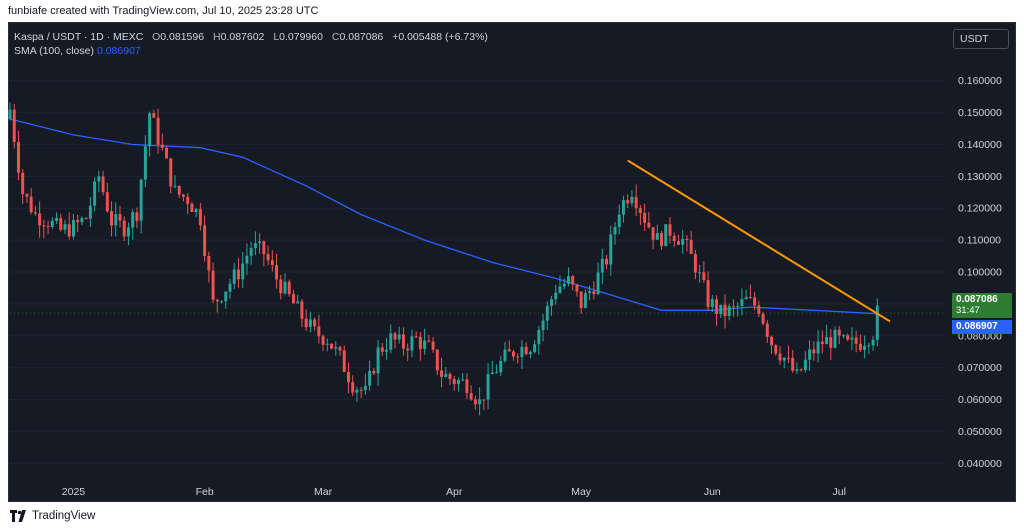 The height and width of the screenshot is (532, 1024). What do you see at coordinates (156, 37) in the screenshot?
I see `open-label: O` at bounding box center [156, 37].